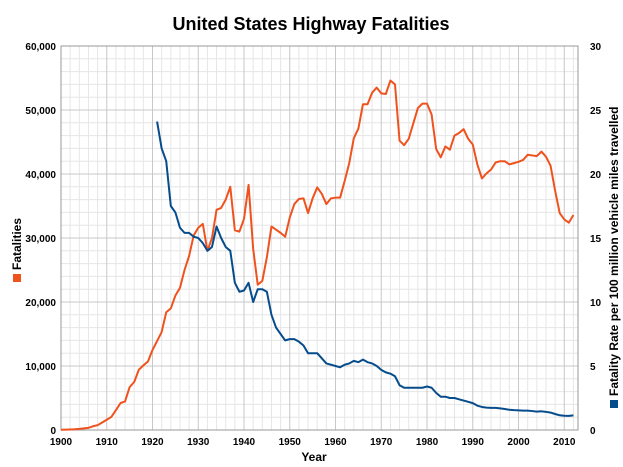  Describe the element at coordinates (40, 111) in the screenshot. I see `y-left-tick-label: 50,000` at that location.